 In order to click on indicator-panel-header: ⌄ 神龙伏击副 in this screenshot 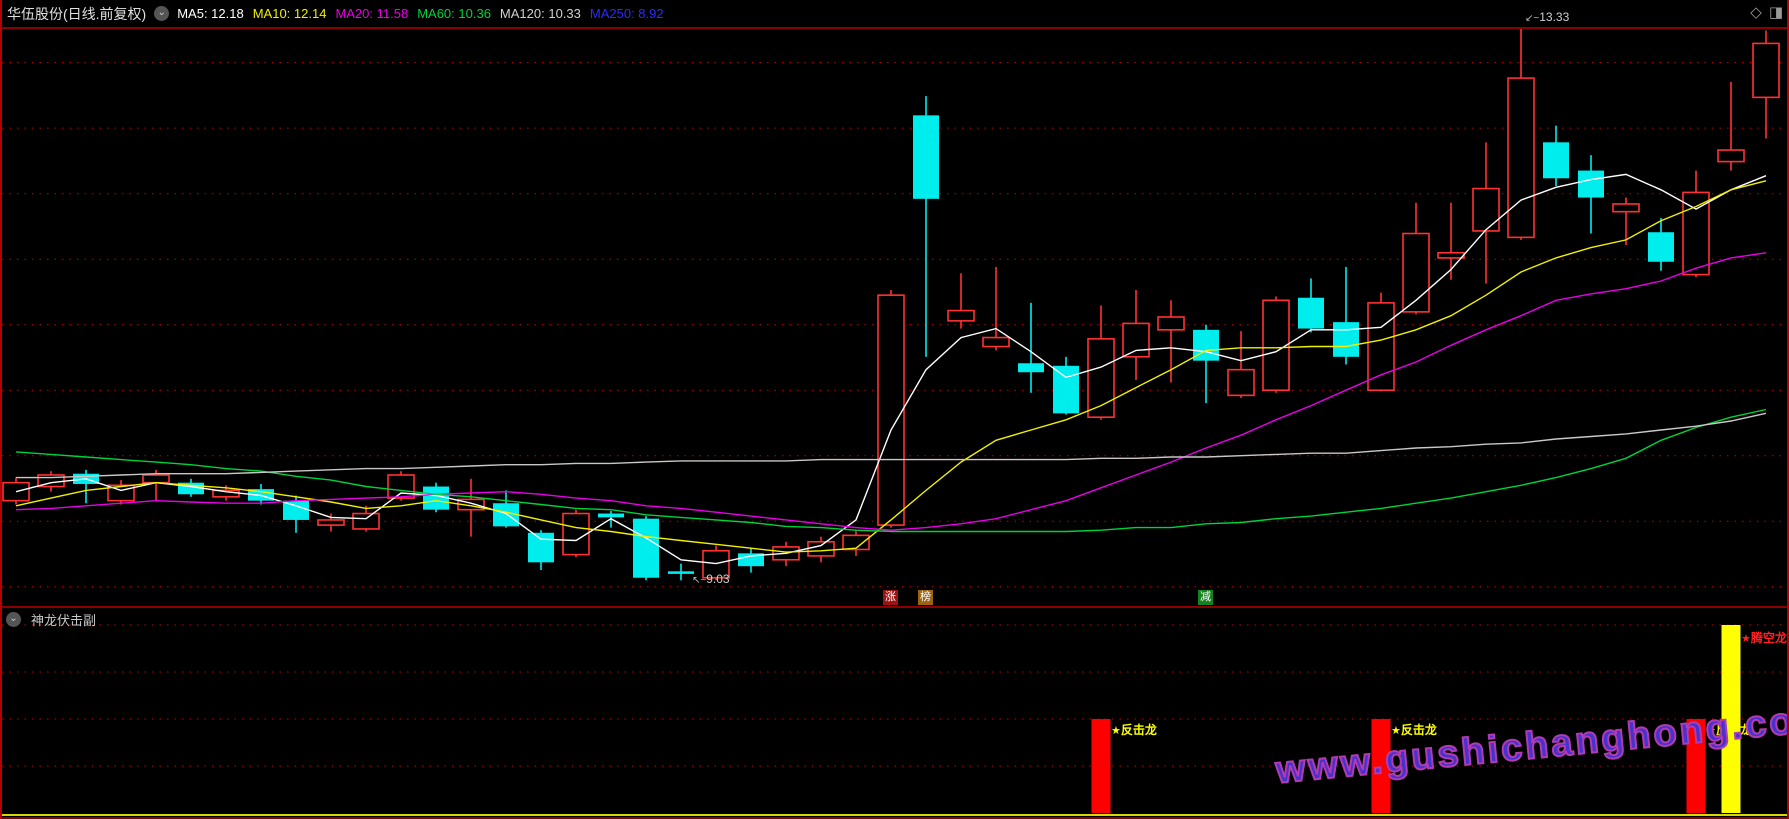, I will do `click(48, 619)`.